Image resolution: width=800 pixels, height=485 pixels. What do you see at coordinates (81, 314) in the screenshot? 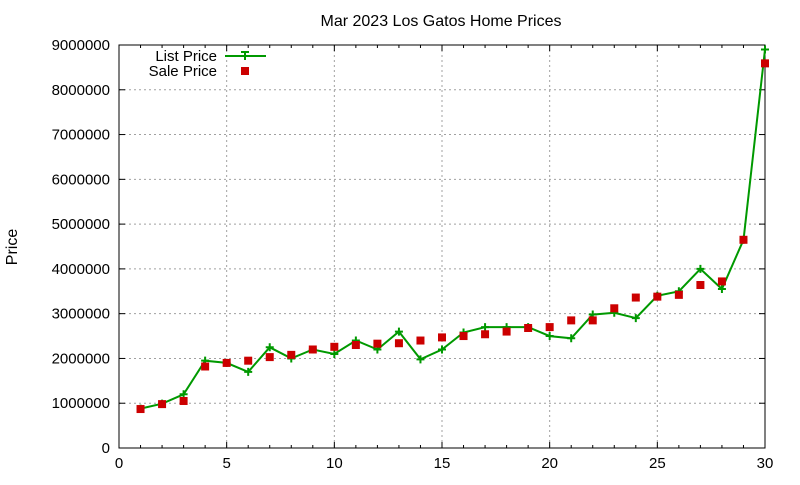
I see `y-tick-label: 3000000` at bounding box center [81, 314].